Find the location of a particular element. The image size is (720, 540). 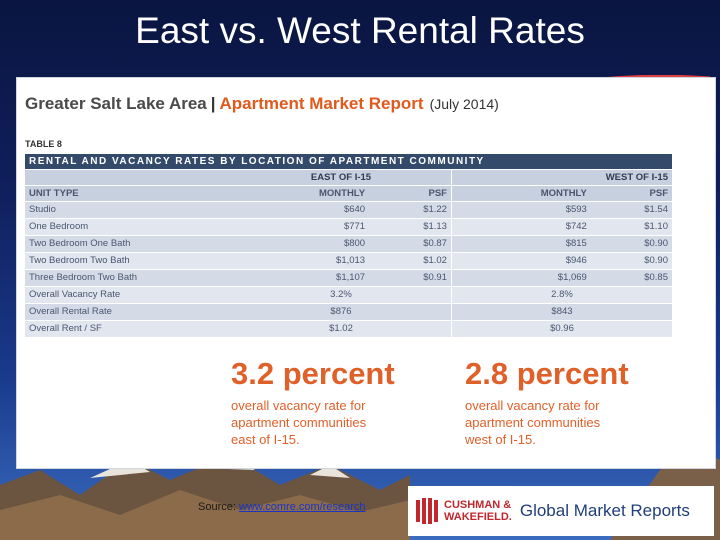

east-psf-cell: $0.91 is located at coordinates (410, 278).